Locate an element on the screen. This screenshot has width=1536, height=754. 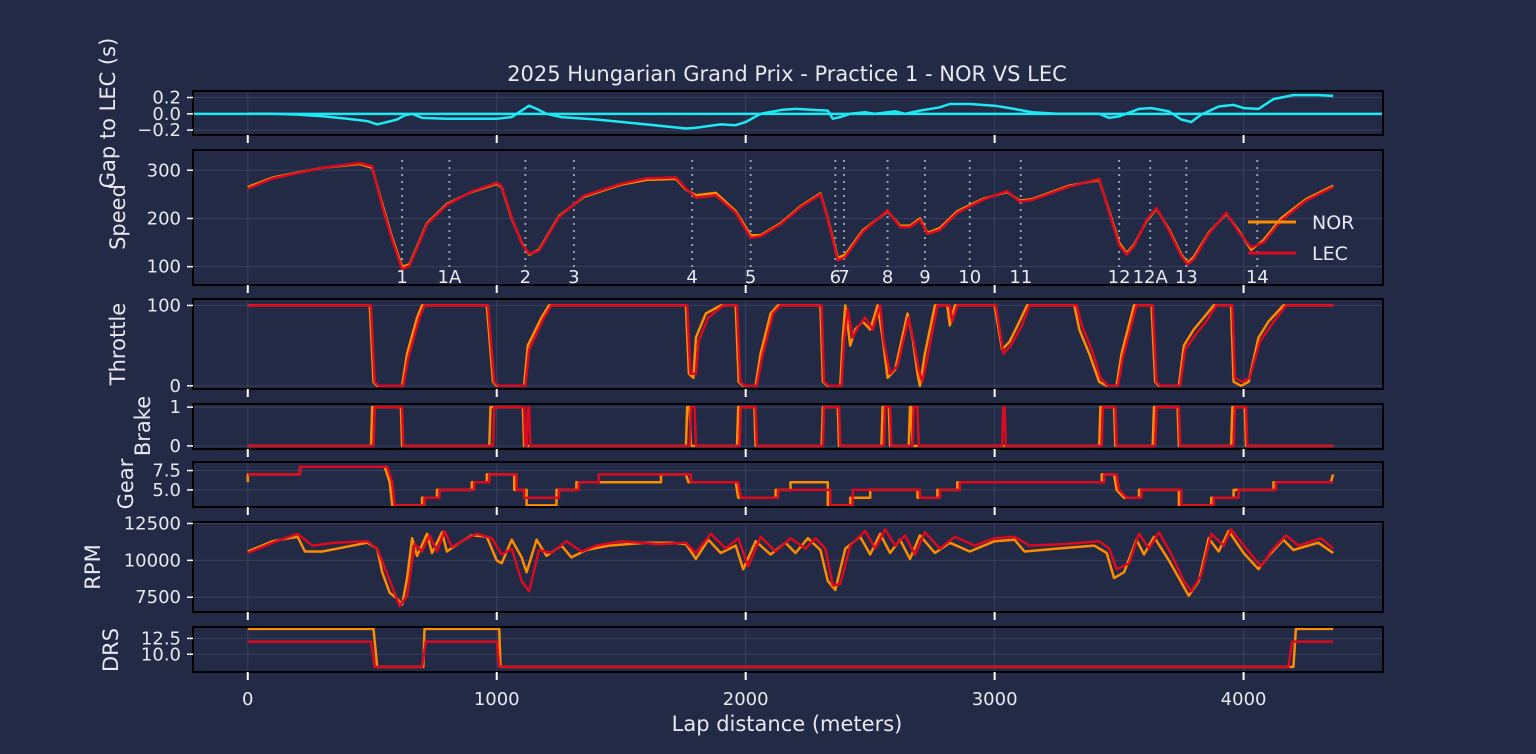
y-axis-title-gap: Gap to LEC (s) is located at coordinates (108, 113).